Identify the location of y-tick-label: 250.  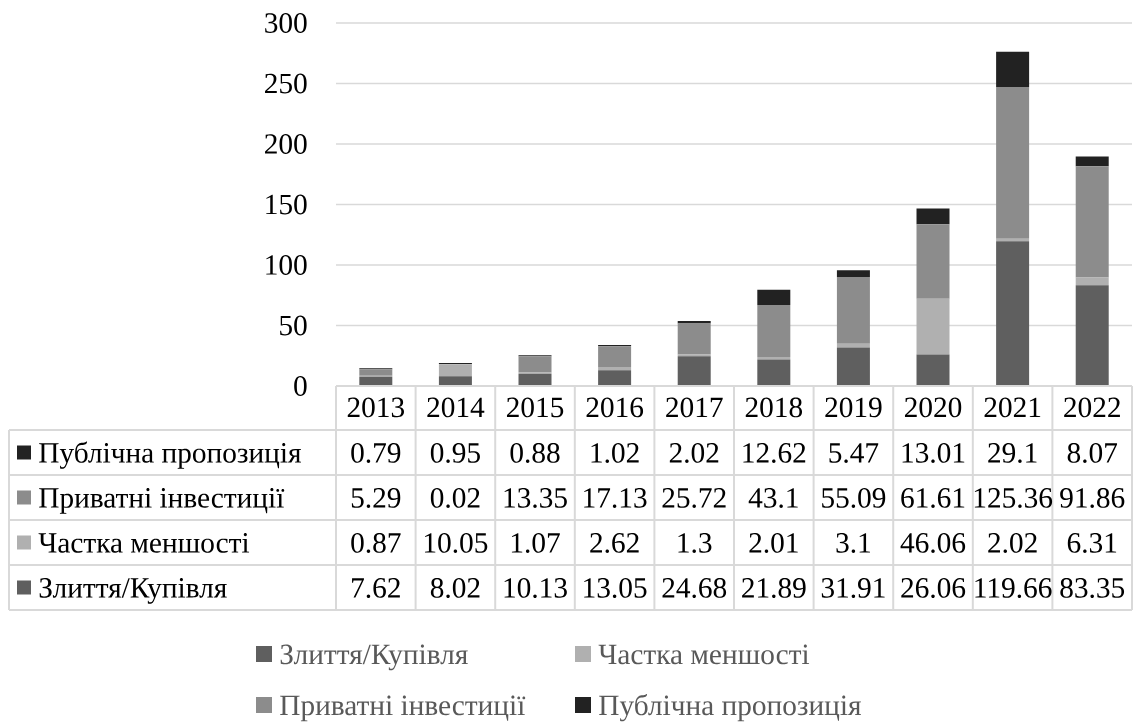
(286, 83).